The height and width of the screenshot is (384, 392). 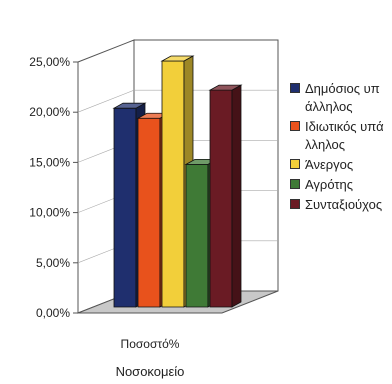 What do you see at coordinates (344, 204) in the screenshot?
I see `legend-label: Συνταξιούχος` at bounding box center [344, 204].